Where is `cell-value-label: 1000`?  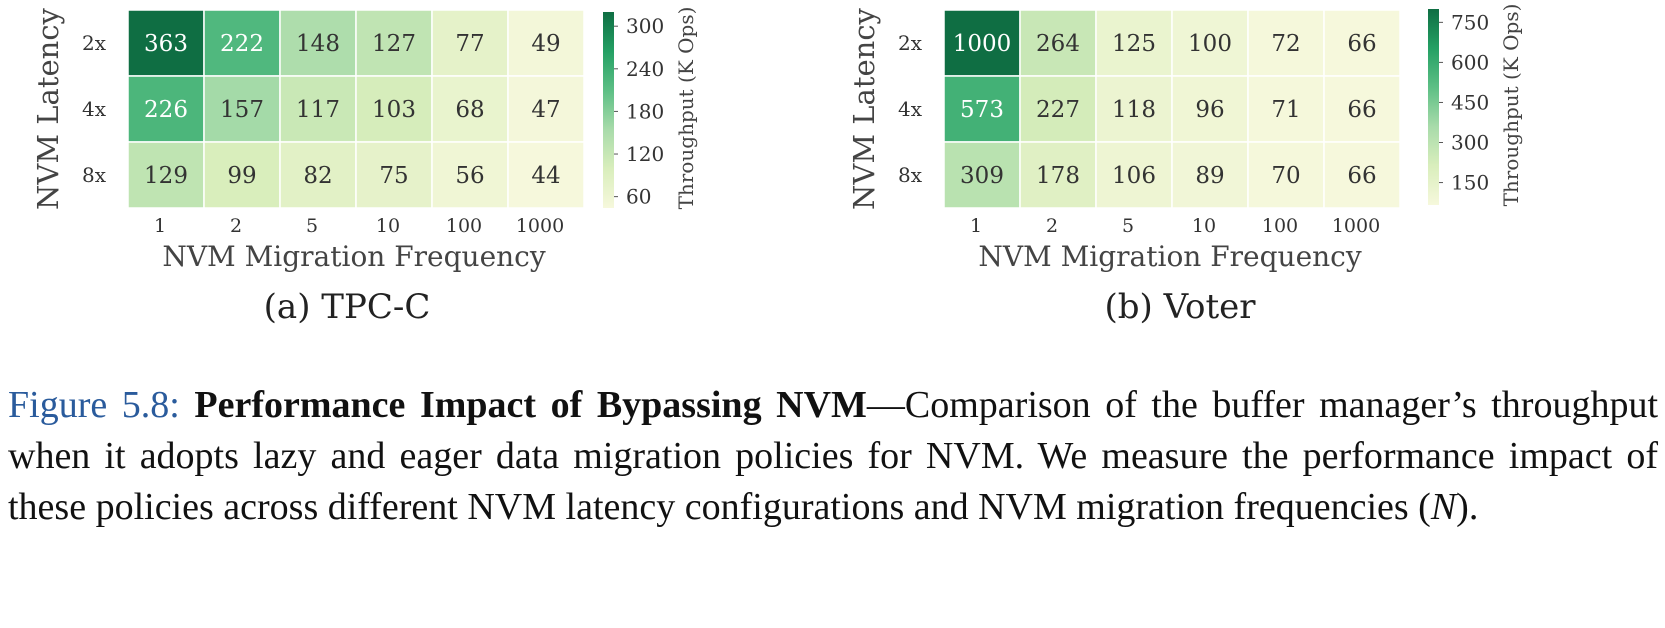
cell-value-label: 1000 is located at coordinates (982, 44).